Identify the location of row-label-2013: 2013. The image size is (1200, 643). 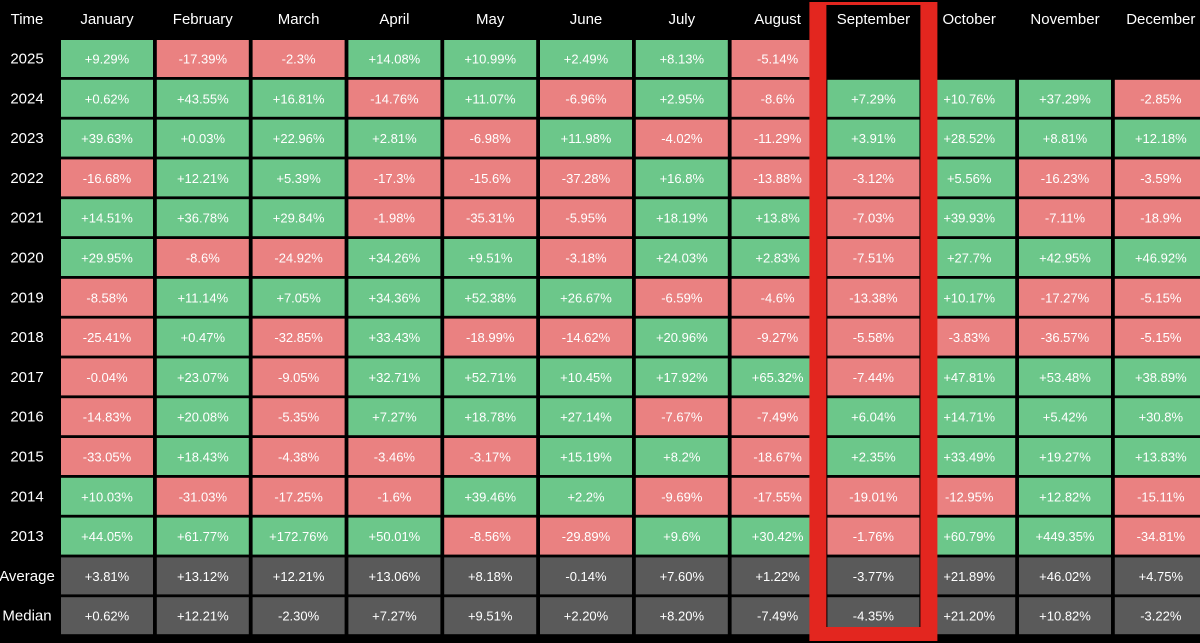
(26, 536).